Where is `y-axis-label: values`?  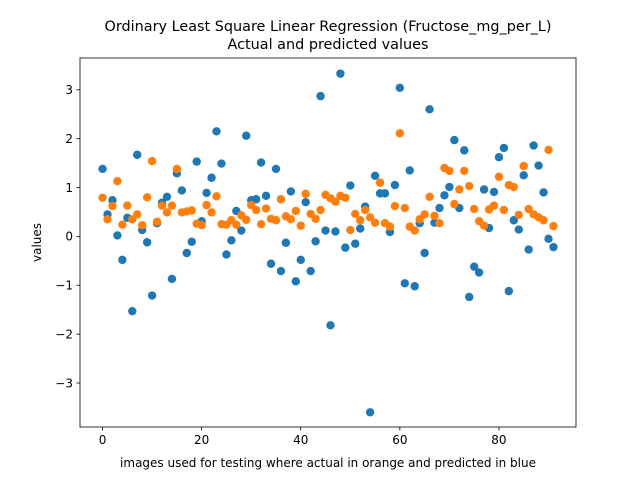 y-axis-label: values is located at coordinates (37, 242).